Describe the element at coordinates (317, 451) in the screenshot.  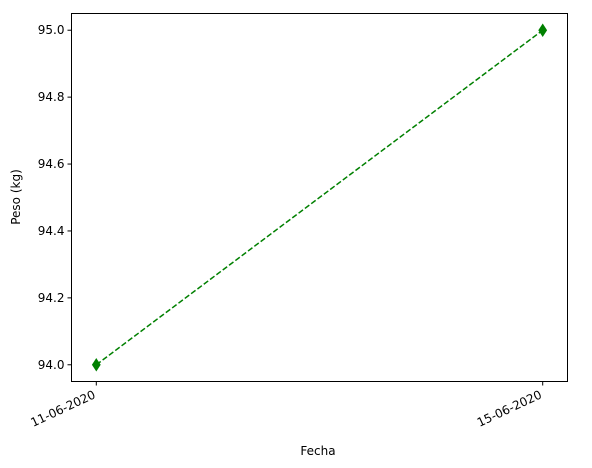
I see `x-axis-label: Fecha` at that location.